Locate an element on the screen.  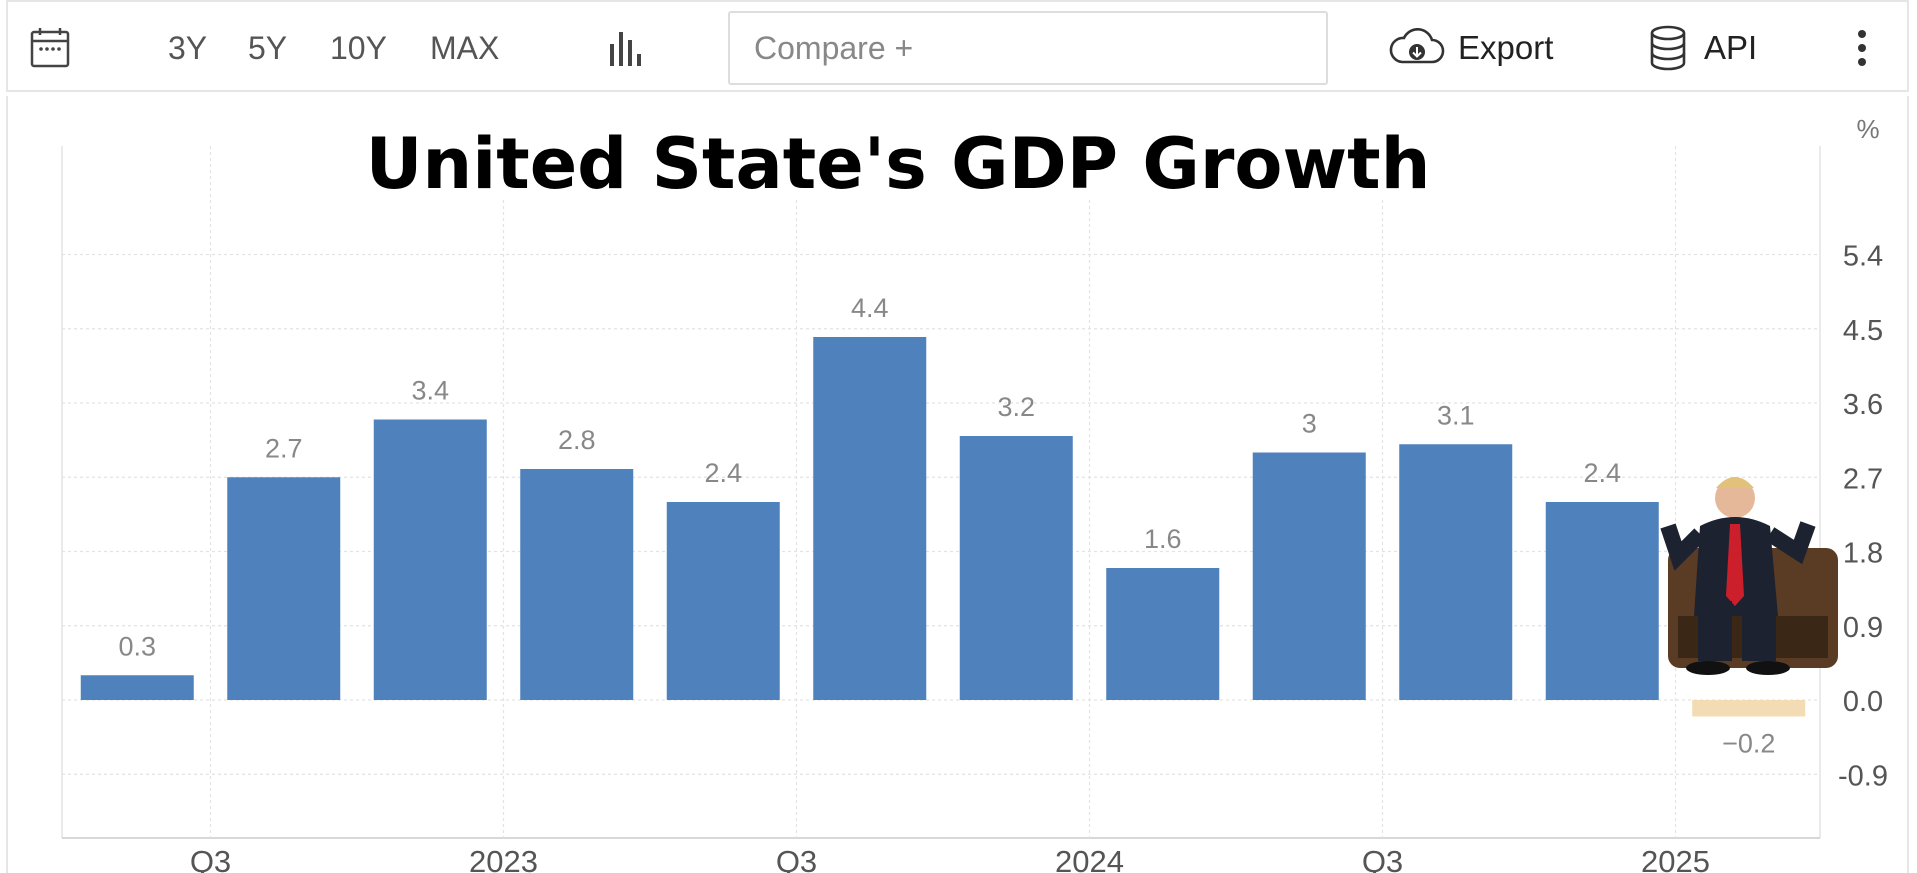
x-axis: Q3 2023 Q3 2024 Q3 2025 is located at coordinates (950, 858).